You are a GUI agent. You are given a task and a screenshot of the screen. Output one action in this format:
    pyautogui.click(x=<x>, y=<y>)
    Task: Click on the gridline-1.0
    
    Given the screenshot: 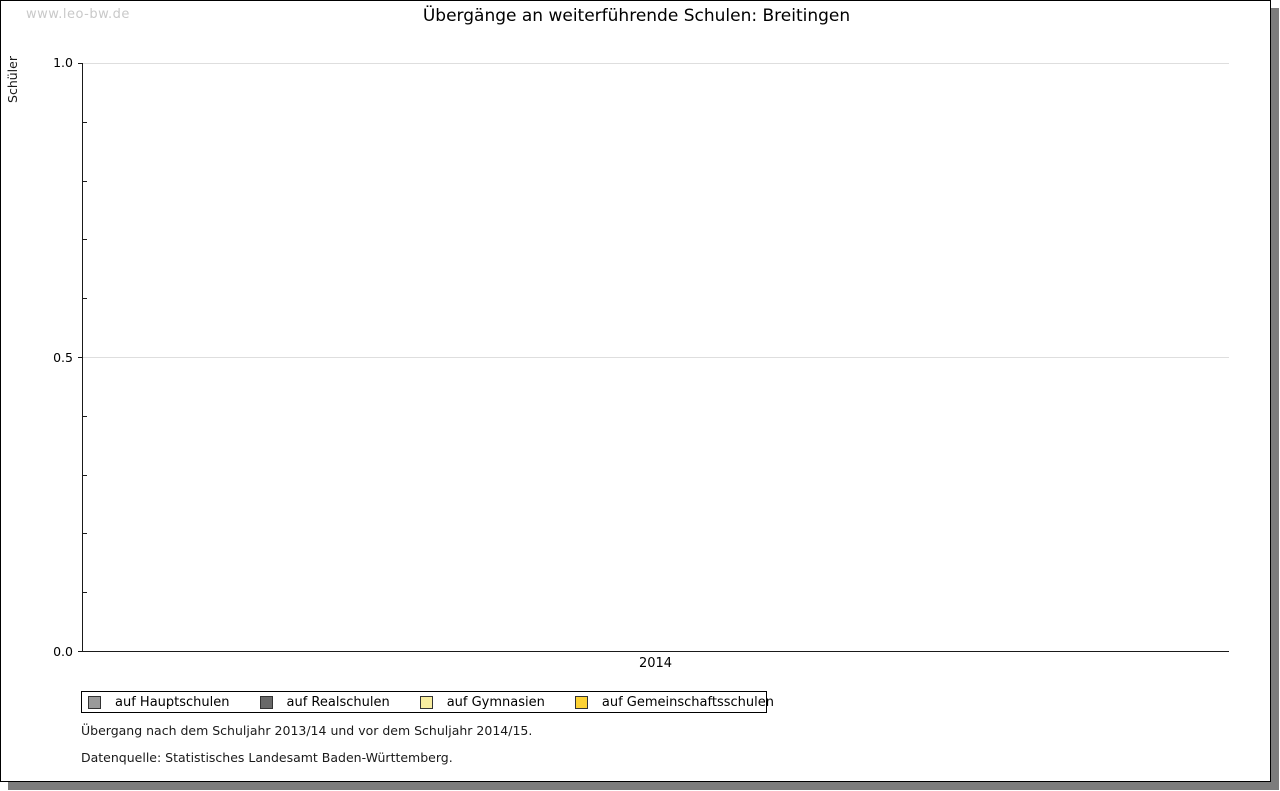 What is the action you would take?
    pyautogui.click(x=656, y=63)
    